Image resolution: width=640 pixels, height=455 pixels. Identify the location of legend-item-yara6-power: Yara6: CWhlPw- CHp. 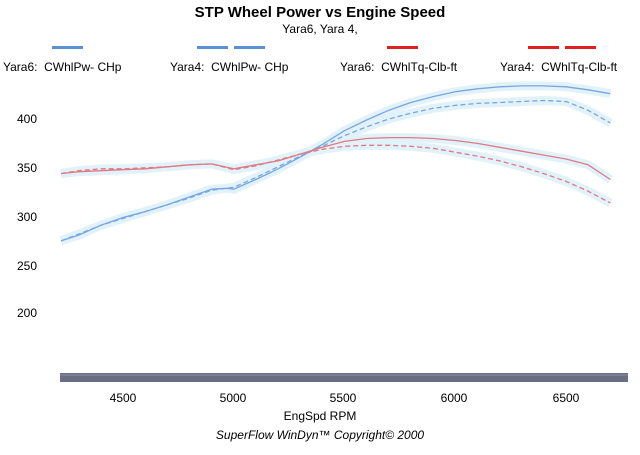
(62, 67).